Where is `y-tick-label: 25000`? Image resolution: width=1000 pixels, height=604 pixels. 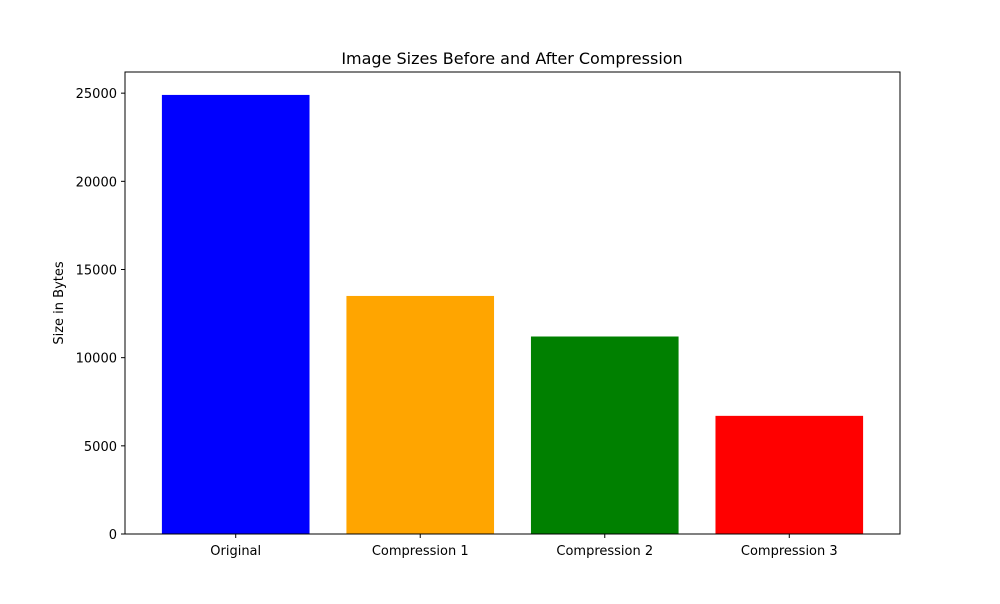 y-tick-label: 25000 is located at coordinates (96, 94).